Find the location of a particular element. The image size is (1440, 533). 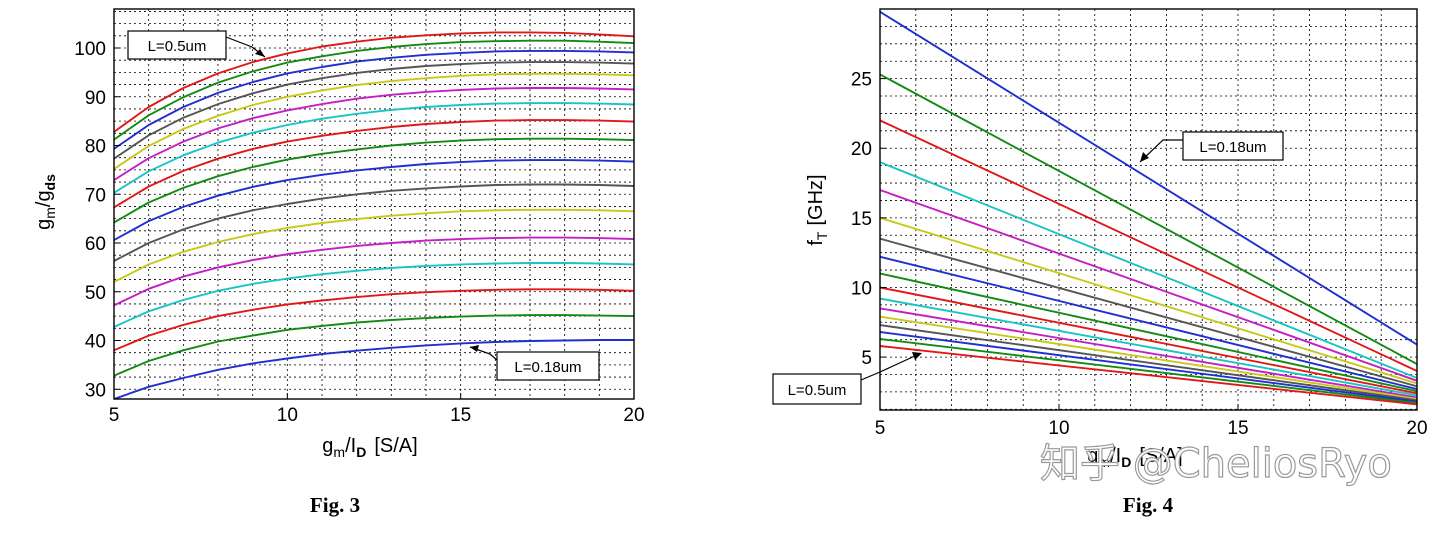

fig3-y-axis-label: gm/gds is located at coordinates (45, 202).